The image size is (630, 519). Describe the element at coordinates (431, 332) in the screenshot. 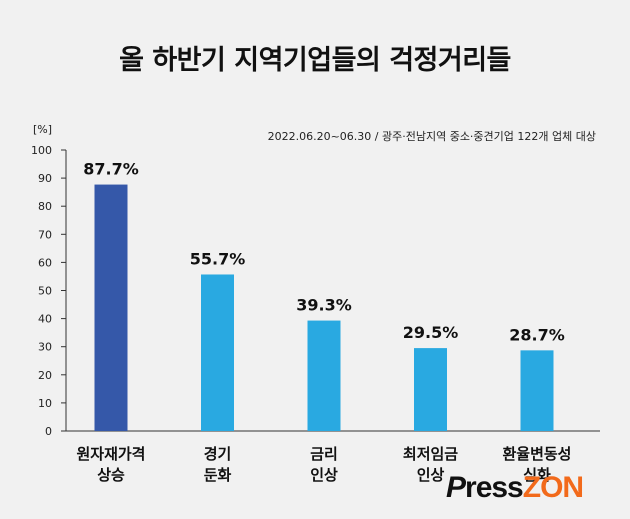

I see `bar-value-label: 29.5%` at that location.